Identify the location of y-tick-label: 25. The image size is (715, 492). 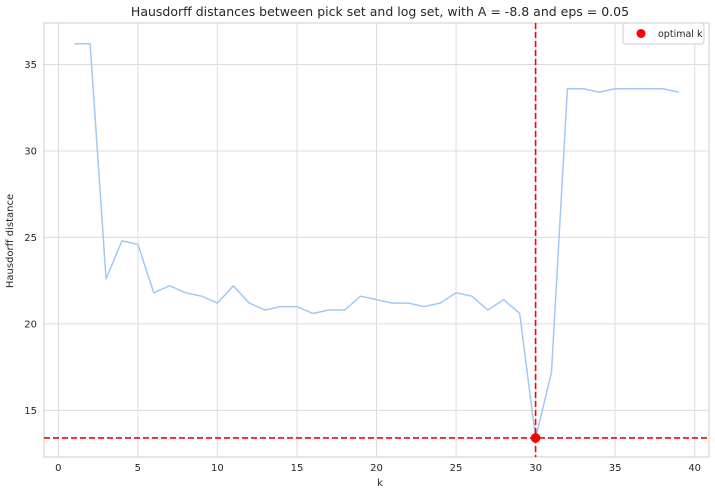
(30, 238).